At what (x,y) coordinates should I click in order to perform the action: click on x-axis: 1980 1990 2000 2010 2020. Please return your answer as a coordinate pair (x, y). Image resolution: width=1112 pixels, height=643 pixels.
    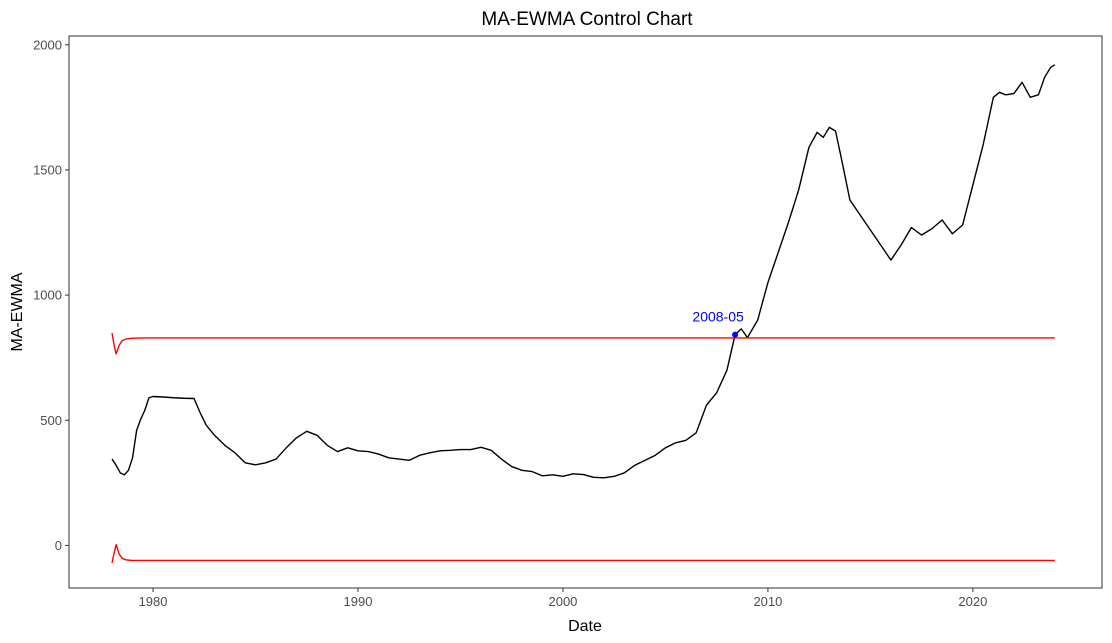
    Looking at the image, I should click on (563, 598).